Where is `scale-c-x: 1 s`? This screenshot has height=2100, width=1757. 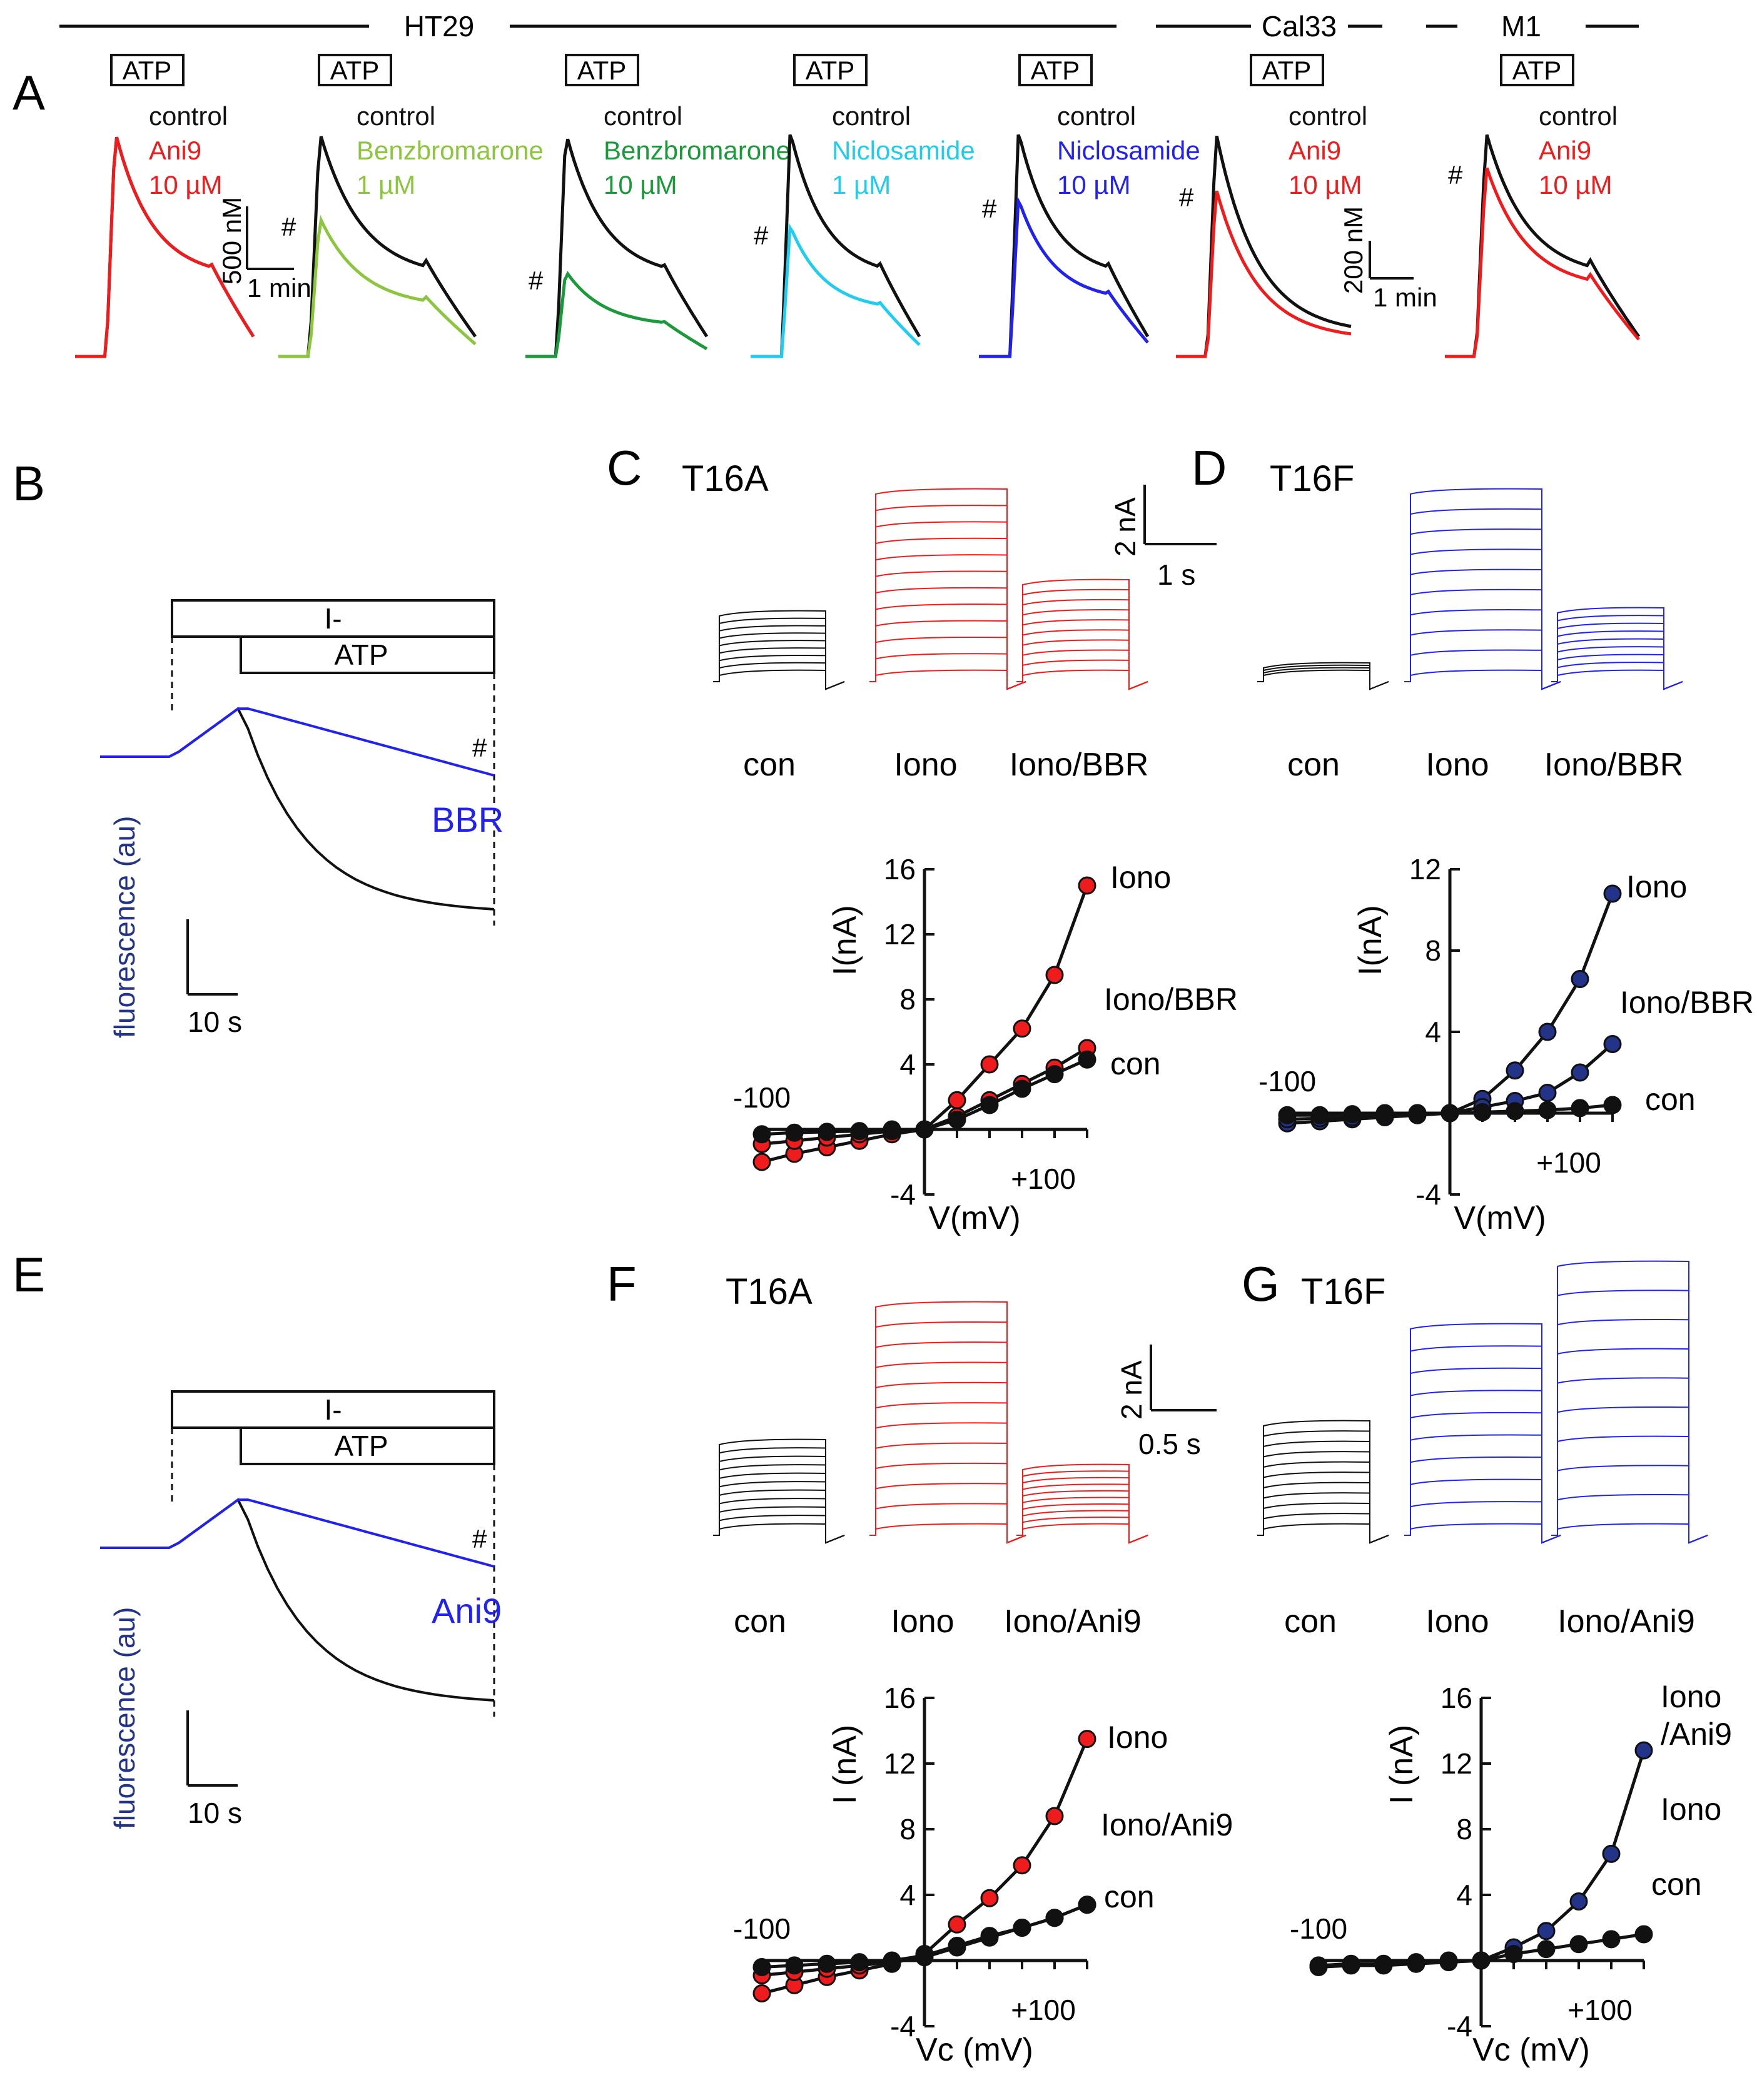 scale-c-x: 1 s is located at coordinates (1176, 574).